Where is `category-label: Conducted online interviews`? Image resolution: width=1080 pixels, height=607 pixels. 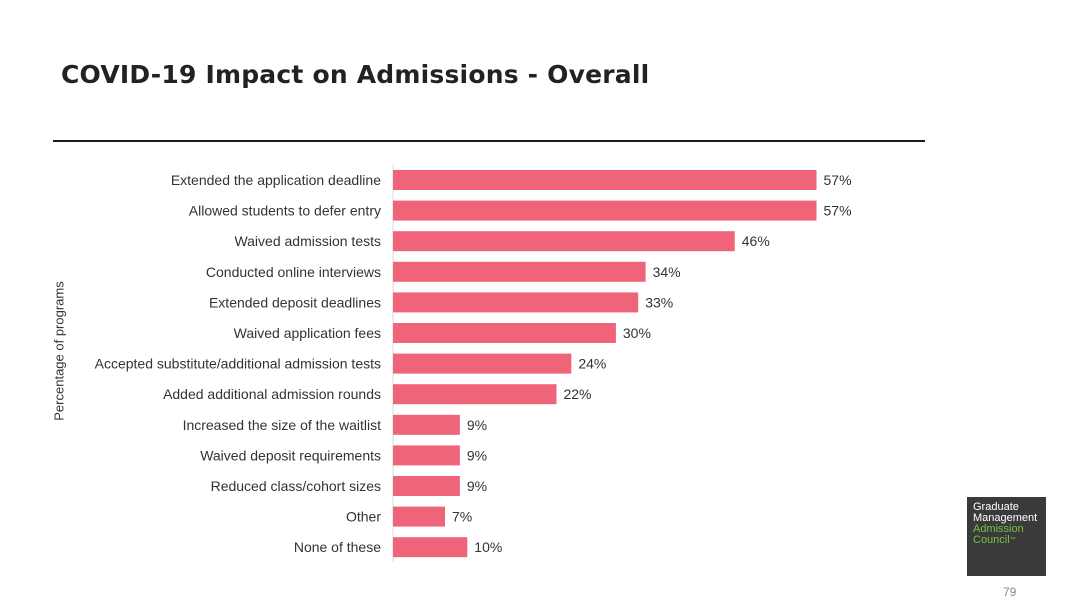
category-label: Conducted online interviews is located at coordinates (293, 272).